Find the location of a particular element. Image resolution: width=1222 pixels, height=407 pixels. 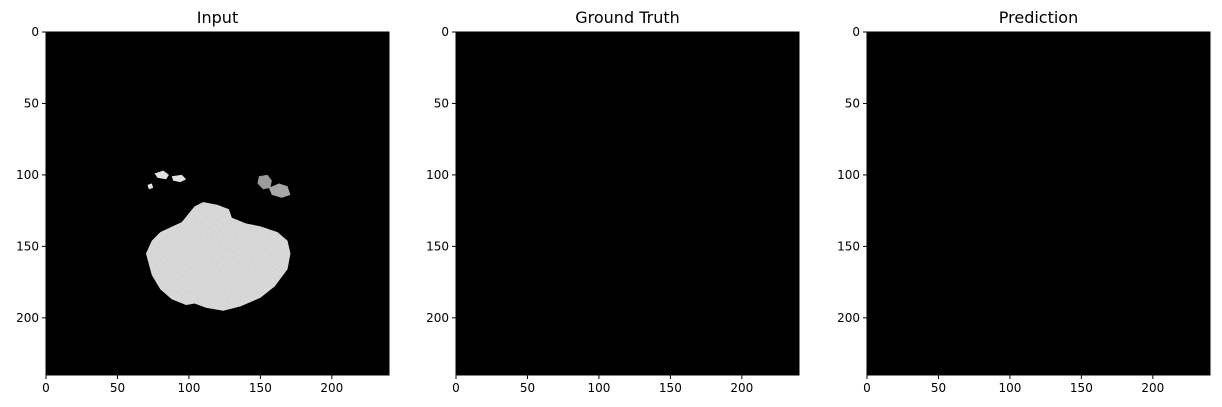

chart-title: Input is located at coordinates (217, 17).